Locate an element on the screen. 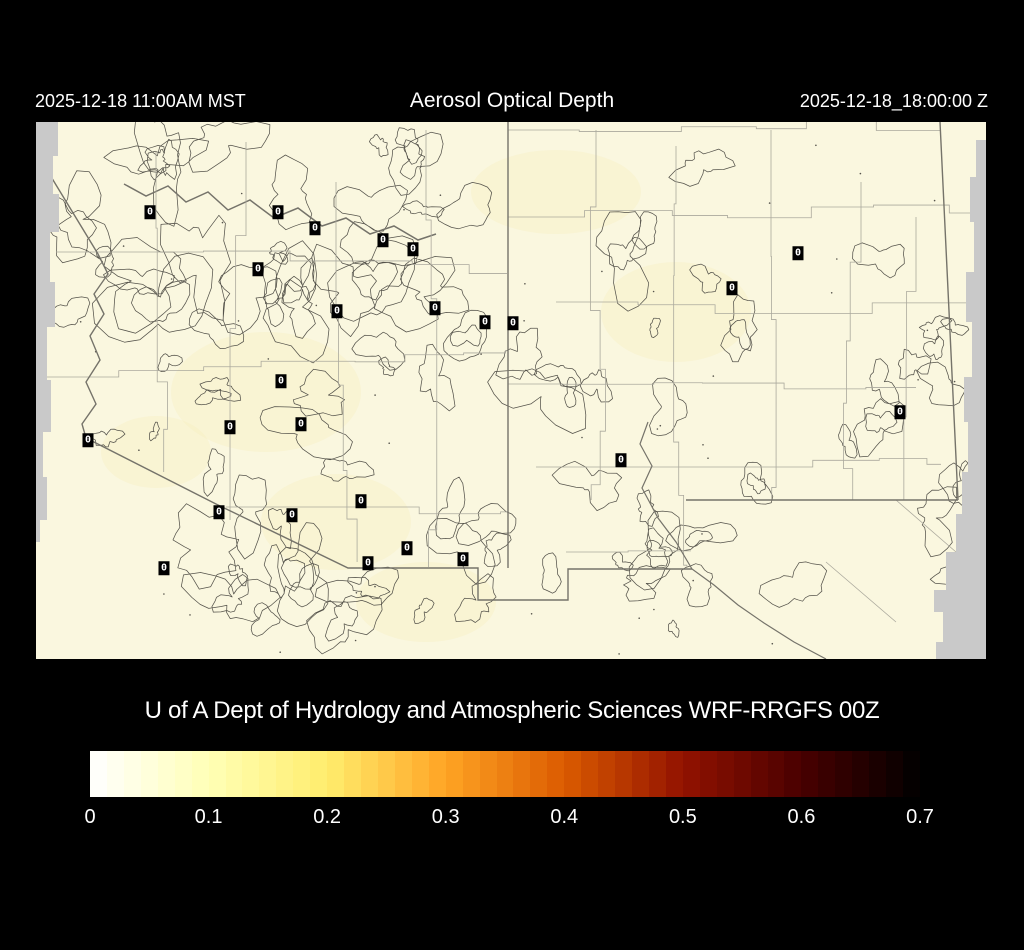 The width and height of the screenshot is (1024, 950). colorbar-tick-label: 0.6 is located at coordinates (801, 817).